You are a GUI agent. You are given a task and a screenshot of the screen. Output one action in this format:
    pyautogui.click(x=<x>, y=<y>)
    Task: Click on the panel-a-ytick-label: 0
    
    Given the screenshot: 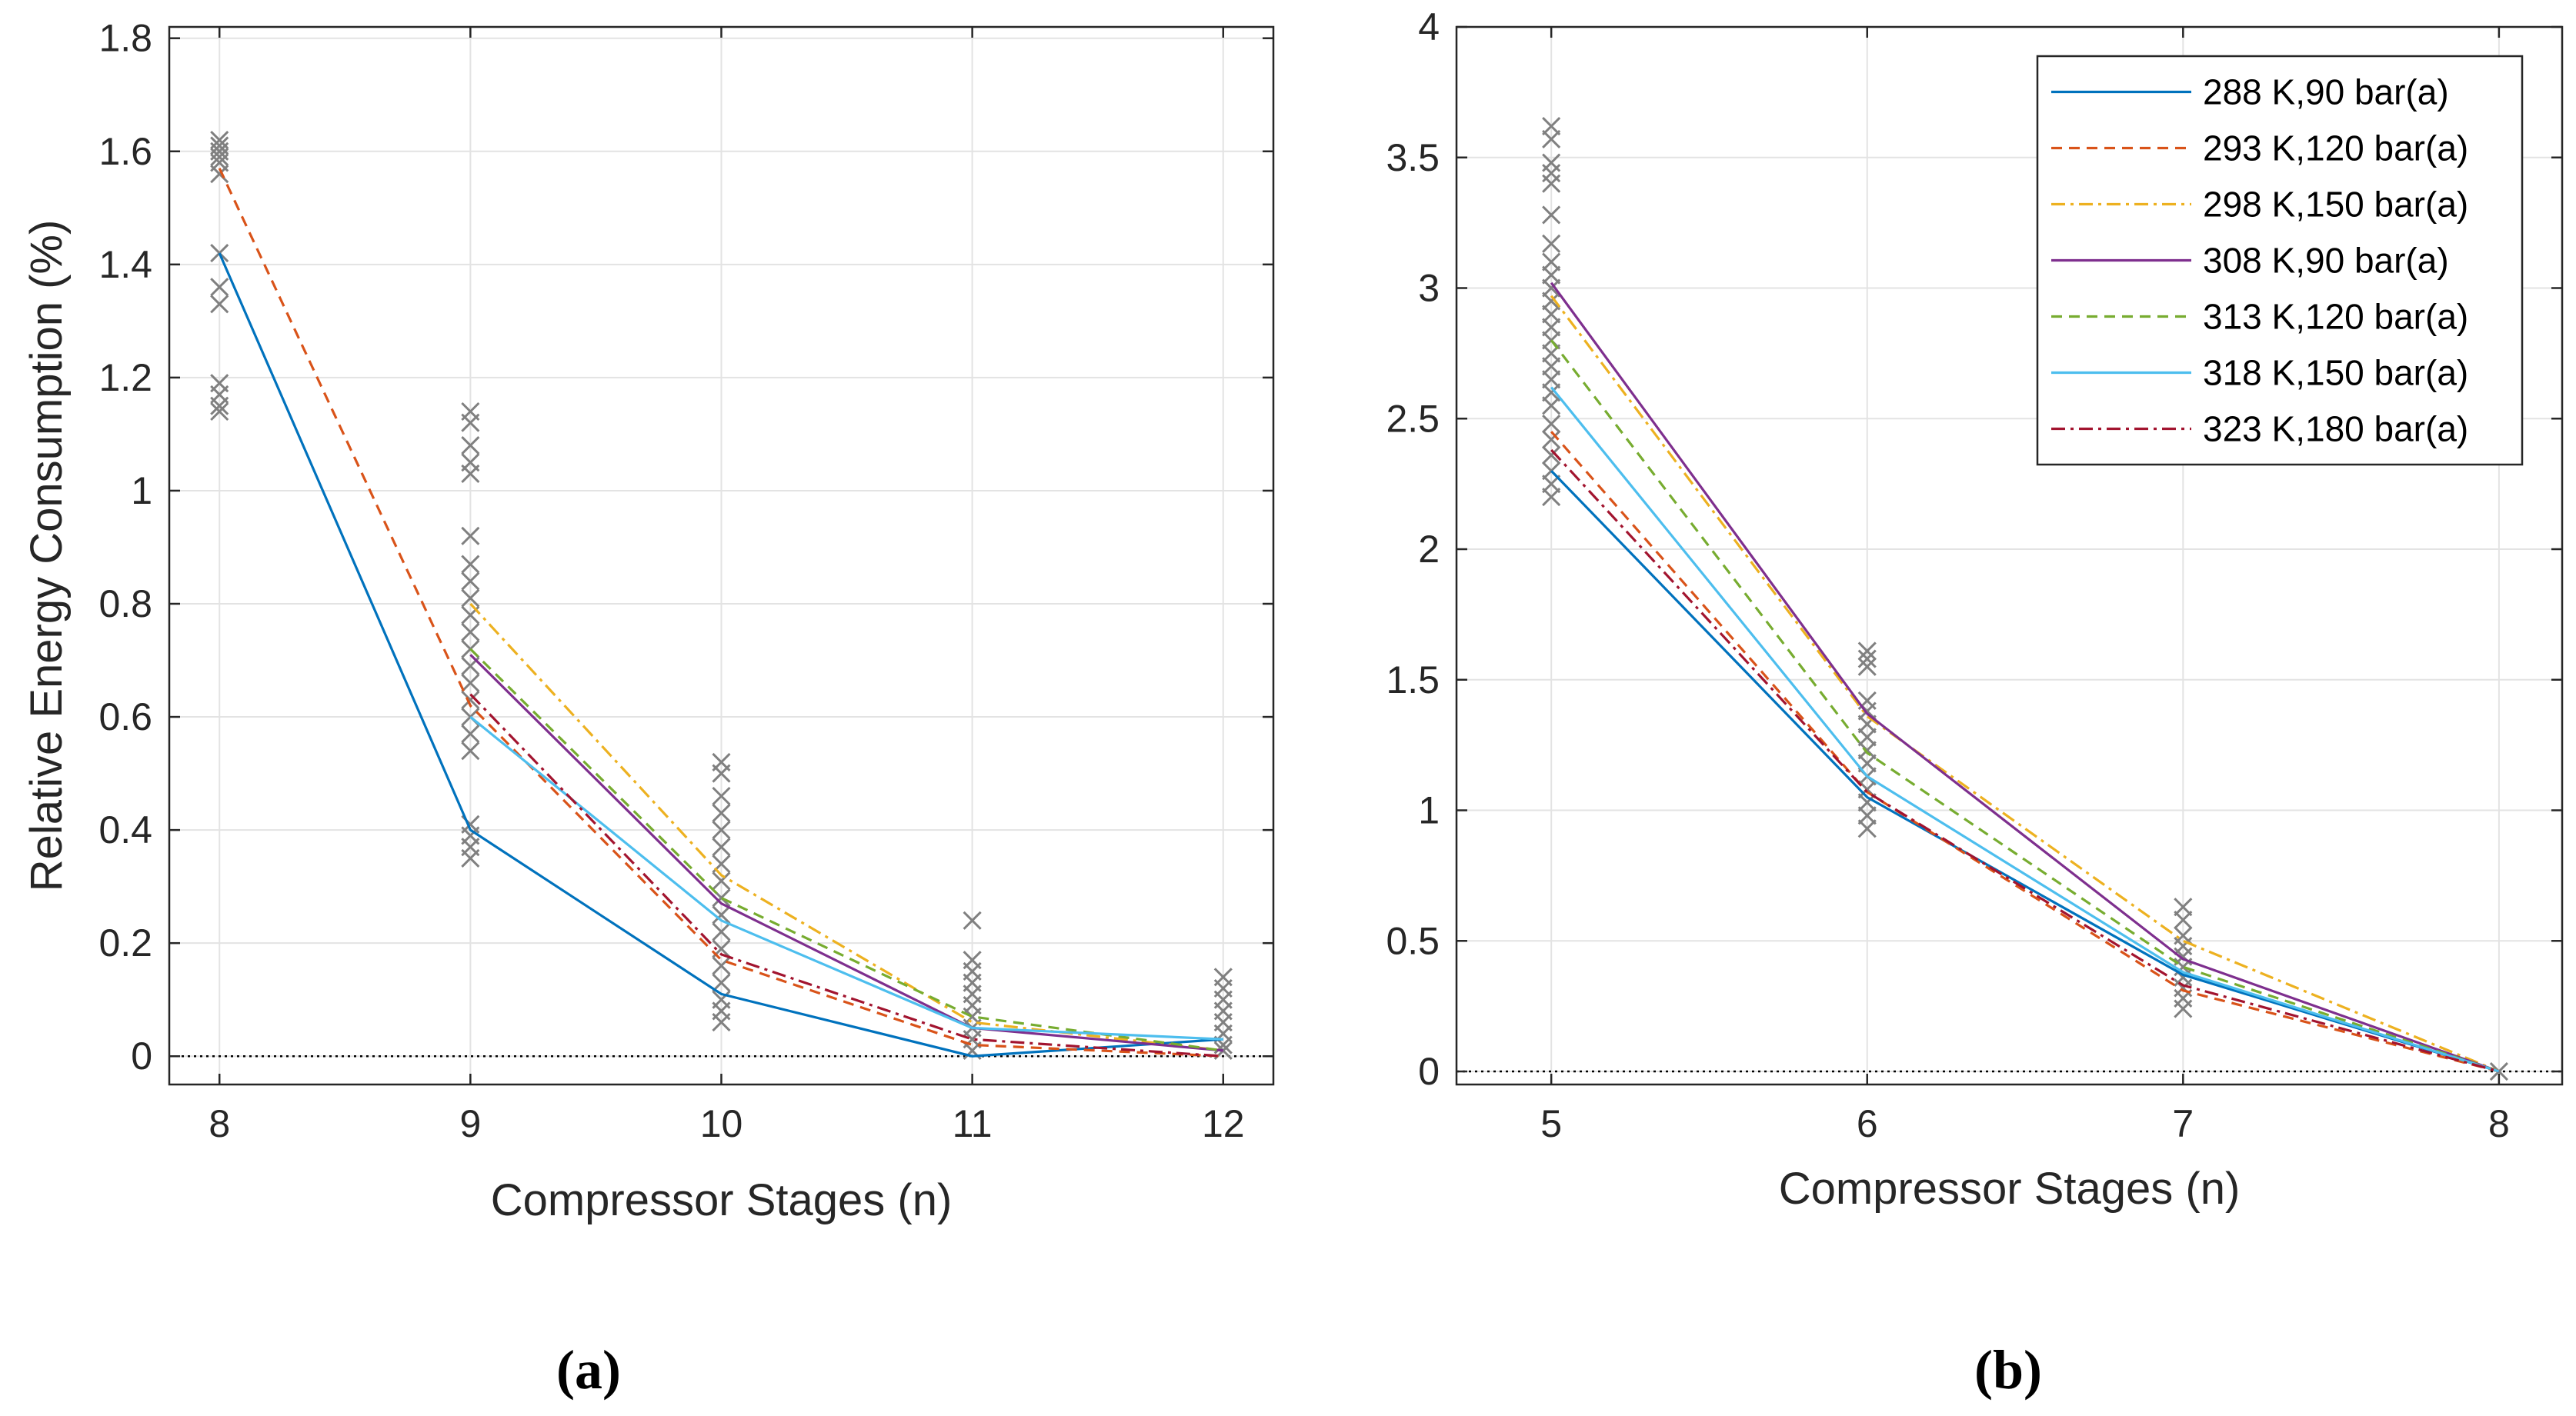 What is the action you would take?
    pyautogui.click(x=142, y=1056)
    